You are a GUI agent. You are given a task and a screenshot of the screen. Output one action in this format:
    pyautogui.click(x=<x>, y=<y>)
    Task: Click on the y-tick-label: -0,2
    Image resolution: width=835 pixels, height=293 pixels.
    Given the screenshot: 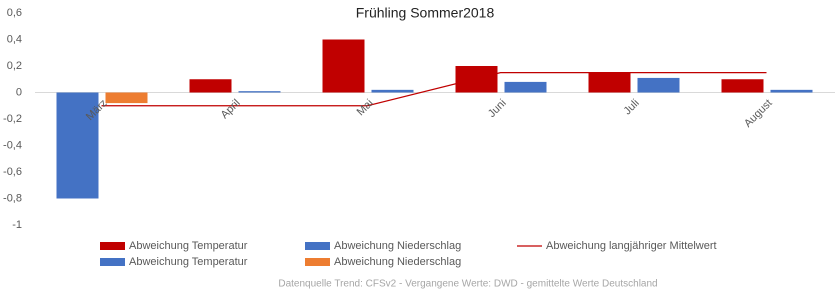 What is the action you would take?
    pyautogui.click(x=12, y=119)
    